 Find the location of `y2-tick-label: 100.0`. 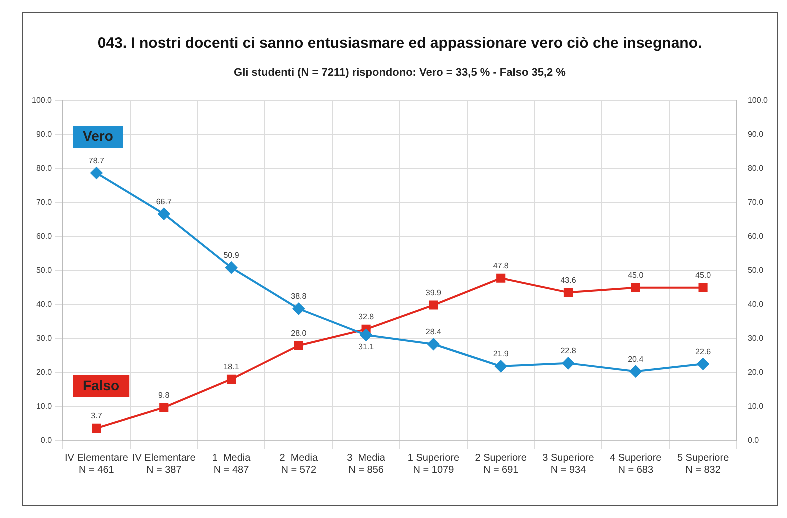

y2-tick-label: 100.0 is located at coordinates (758, 101).